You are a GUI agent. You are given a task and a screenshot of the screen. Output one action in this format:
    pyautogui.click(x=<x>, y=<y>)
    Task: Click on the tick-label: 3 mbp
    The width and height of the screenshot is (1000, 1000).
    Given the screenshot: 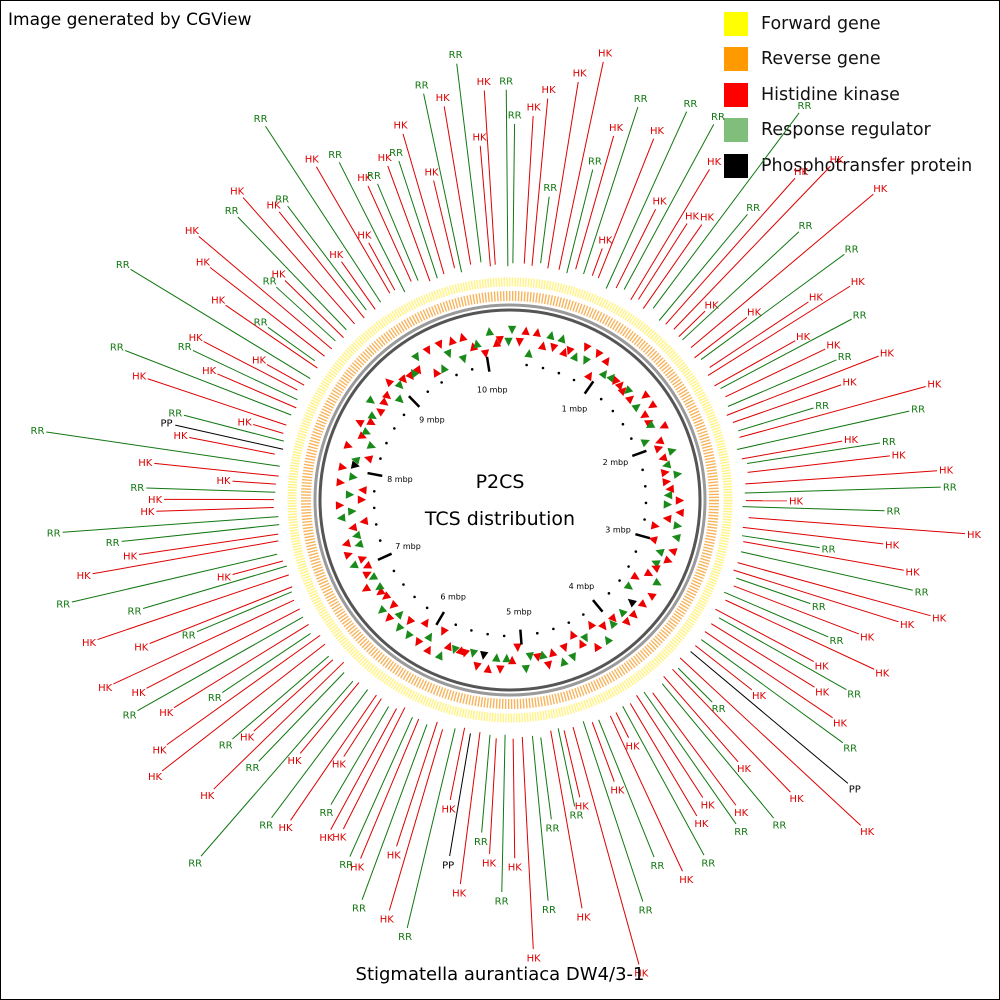 What is the action you would take?
    pyautogui.click(x=618, y=529)
    